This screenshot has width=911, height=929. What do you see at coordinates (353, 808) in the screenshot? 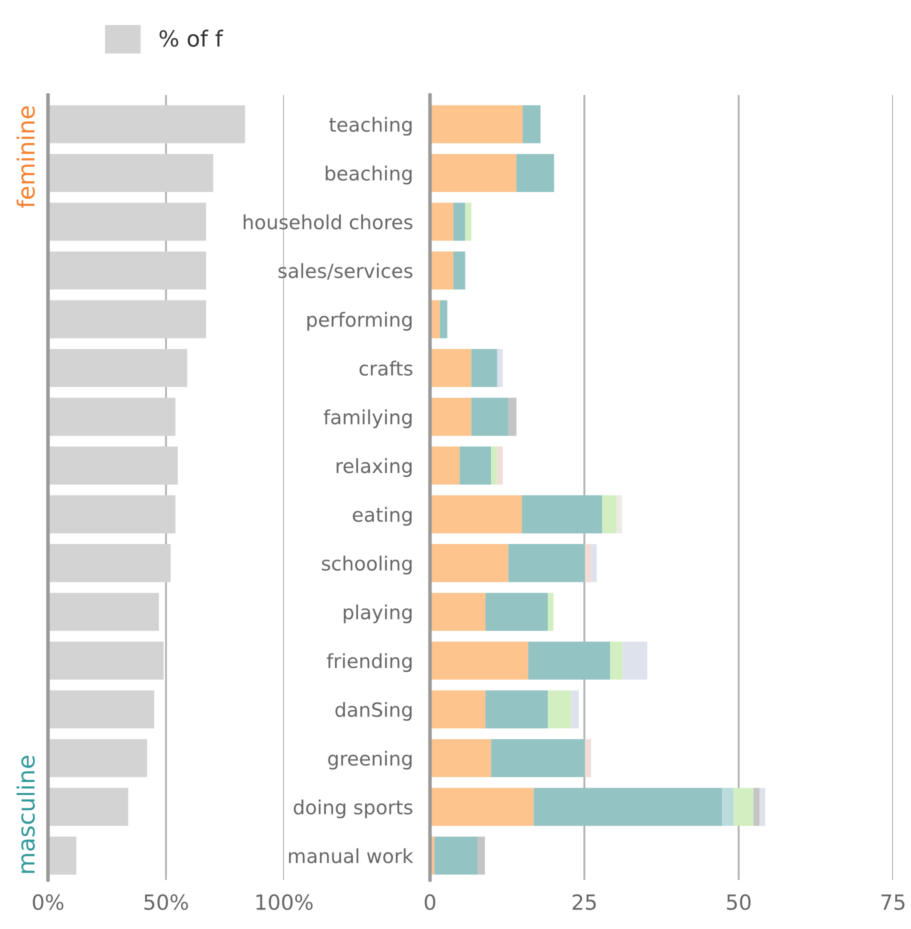
I see `y-tick-label: doing sports` at bounding box center [353, 808].